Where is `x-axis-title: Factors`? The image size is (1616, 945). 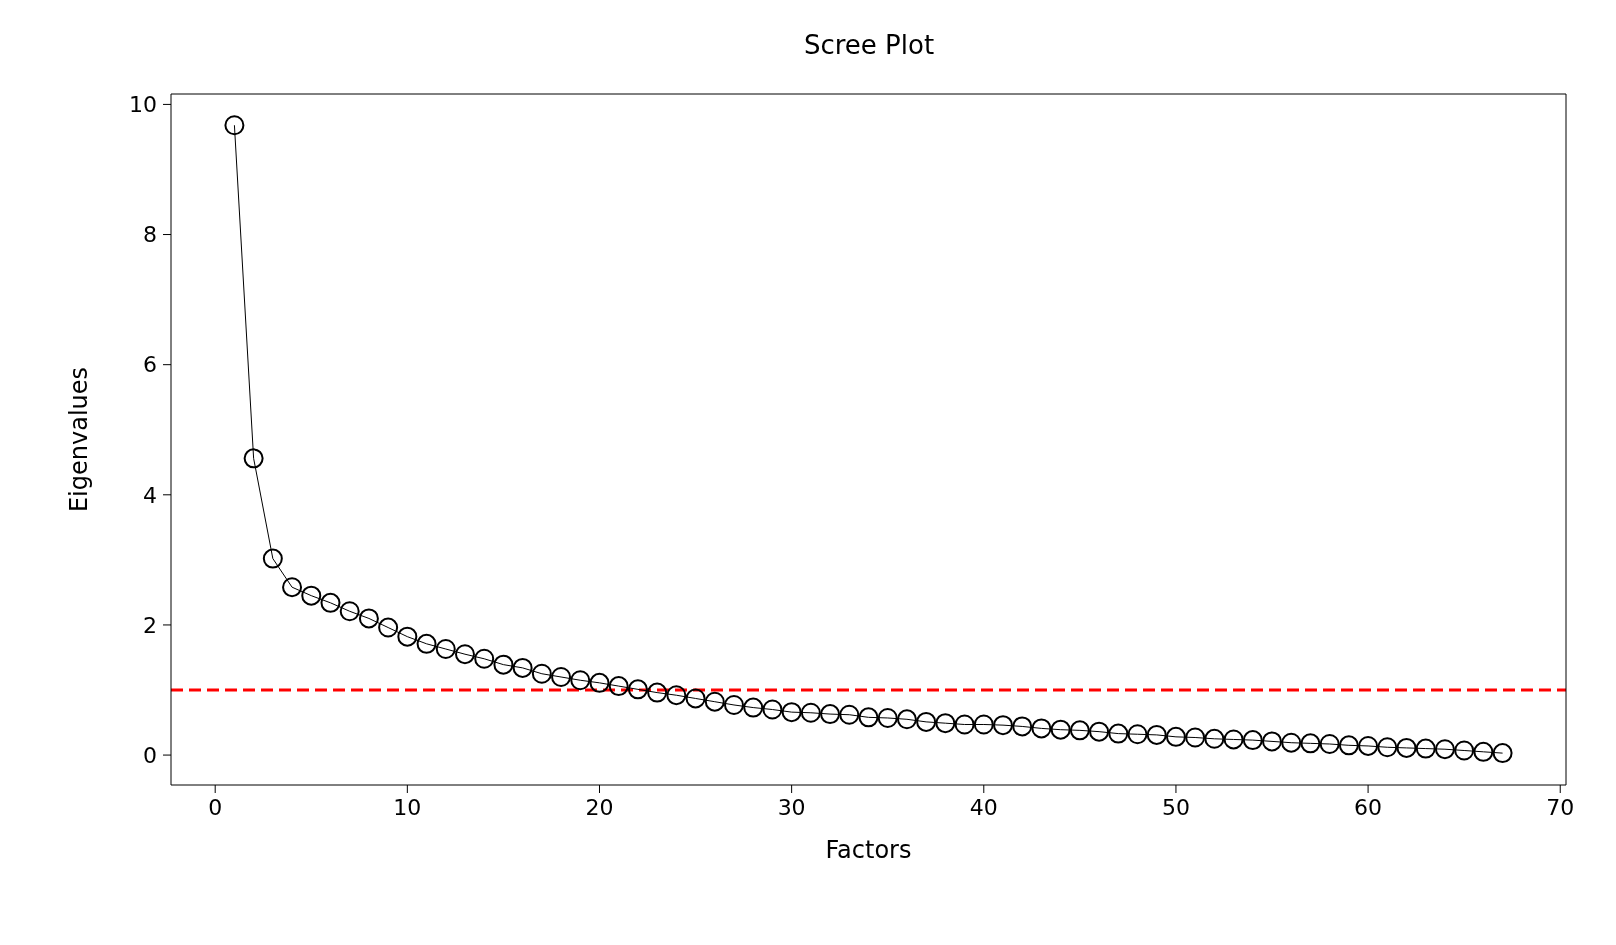
x-axis-title: Factors is located at coordinates (868, 850).